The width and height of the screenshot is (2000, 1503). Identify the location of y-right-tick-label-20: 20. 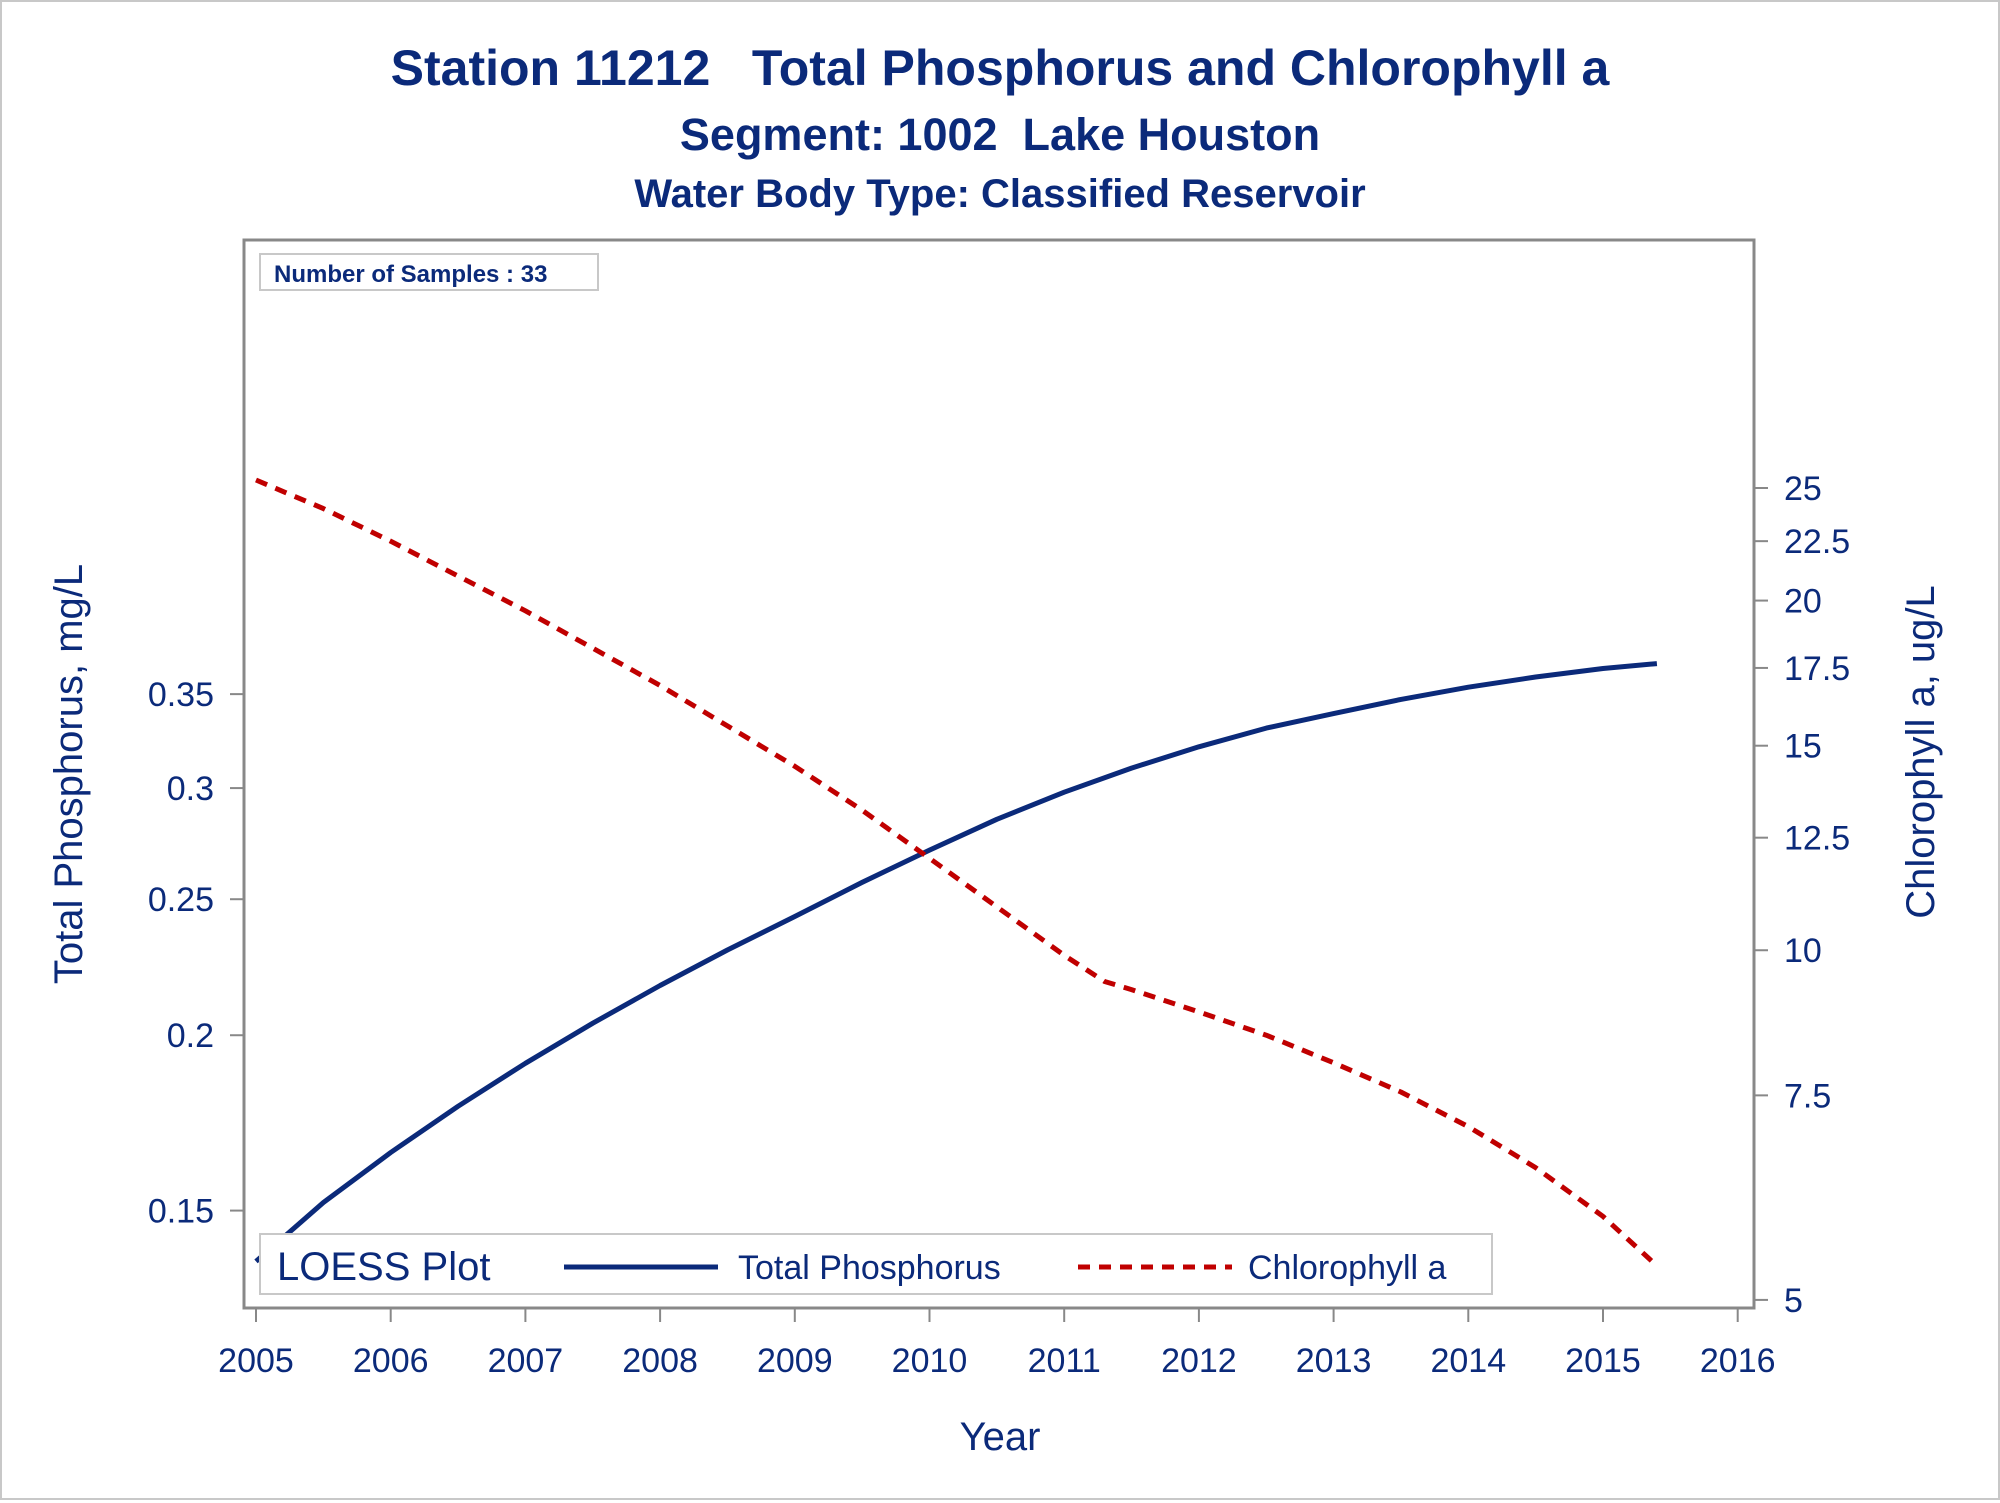
(1803, 602).